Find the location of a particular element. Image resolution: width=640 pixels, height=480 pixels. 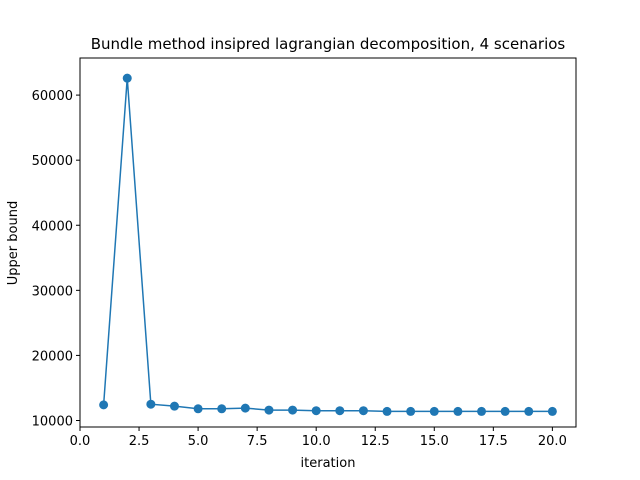

x-tick-label: 12.5 is located at coordinates (375, 441).